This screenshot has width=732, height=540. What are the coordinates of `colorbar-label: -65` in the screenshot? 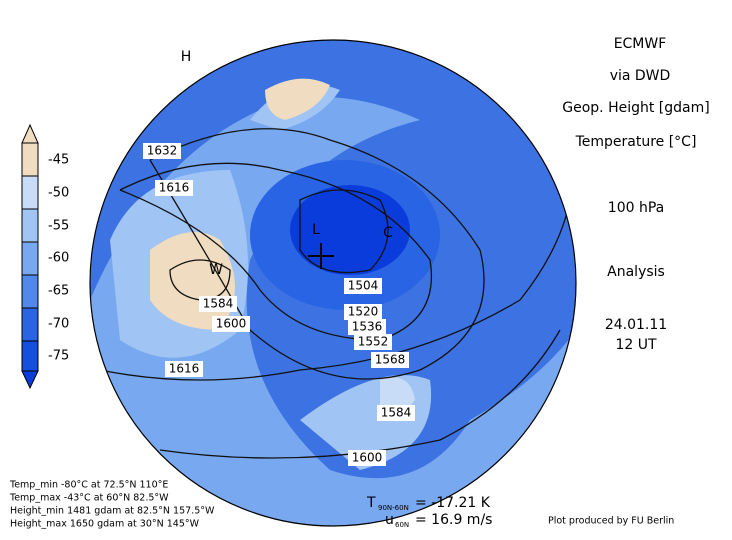 It's located at (58, 291).